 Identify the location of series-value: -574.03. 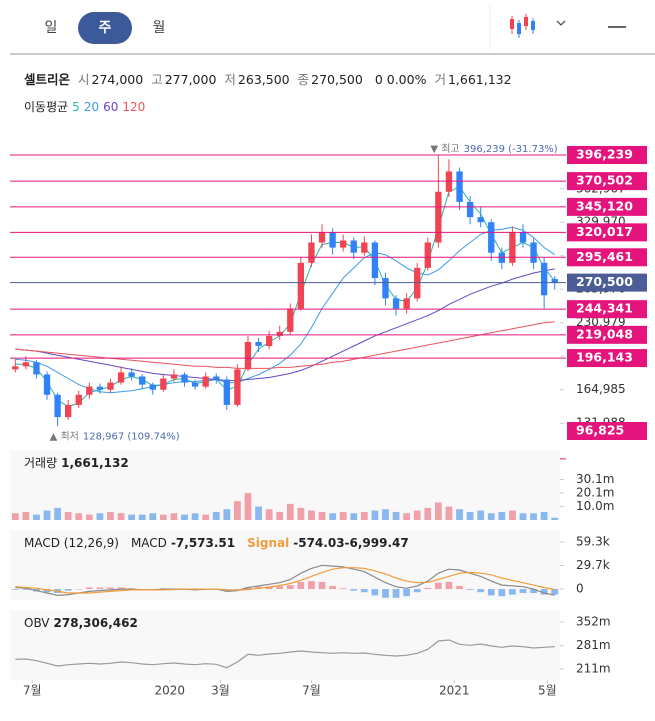
(318, 543).